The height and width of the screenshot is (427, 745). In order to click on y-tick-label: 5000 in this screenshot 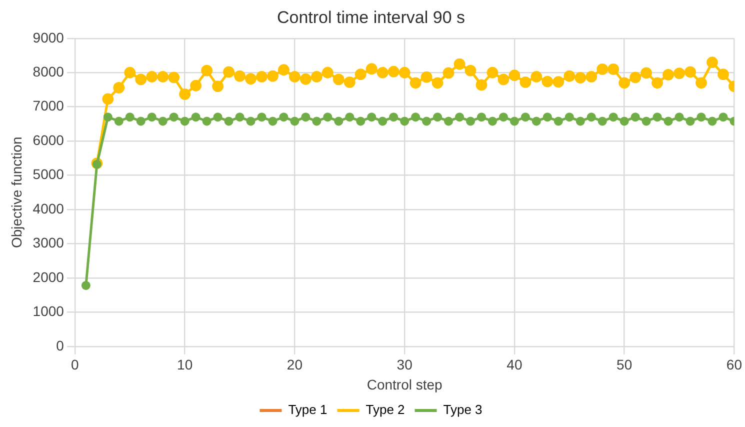, I will do `click(48, 174)`.